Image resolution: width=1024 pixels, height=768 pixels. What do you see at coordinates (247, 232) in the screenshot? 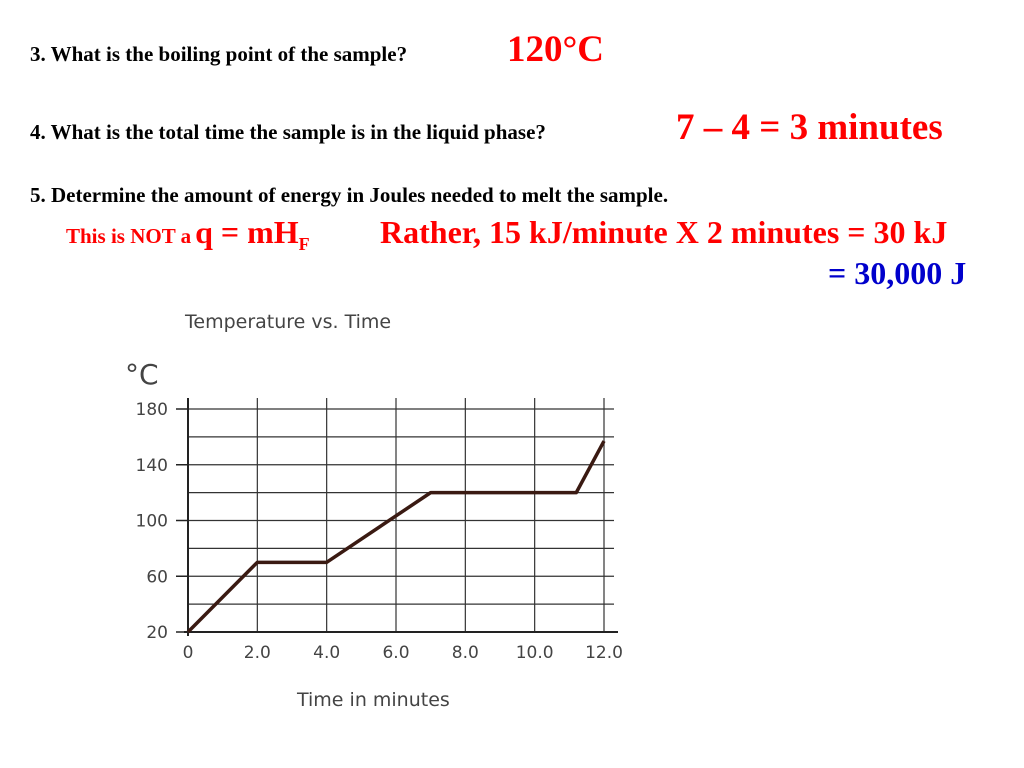
I see `formula-main: q = mH` at bounding box center [247, 232].